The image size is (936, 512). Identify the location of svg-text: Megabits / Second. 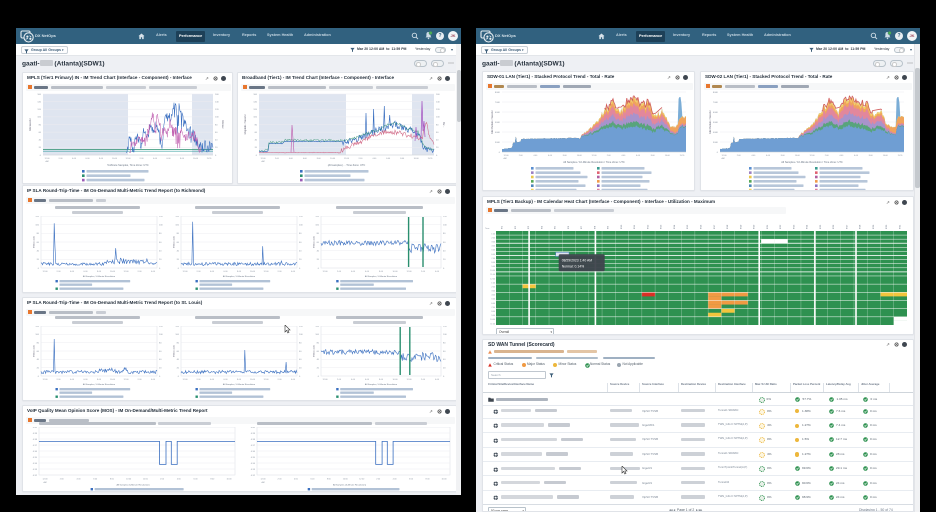
(245, 124).